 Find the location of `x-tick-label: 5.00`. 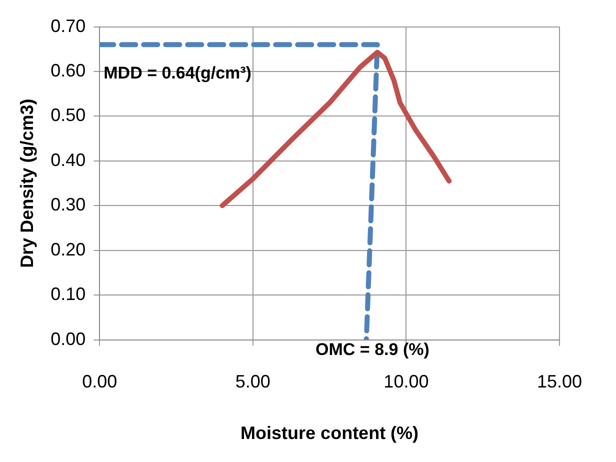

x-tick-label: 5.00 is located at coordinates (252, 382).